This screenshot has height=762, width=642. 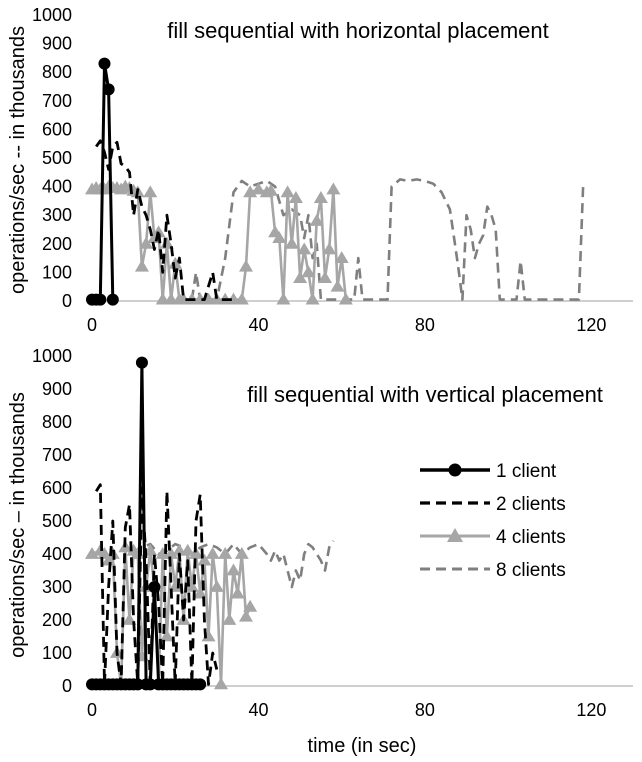 What do you see at coordinates (171, 616) in the screenshot?
I see `series-line-4-clients` at bounding box center [171, 616].